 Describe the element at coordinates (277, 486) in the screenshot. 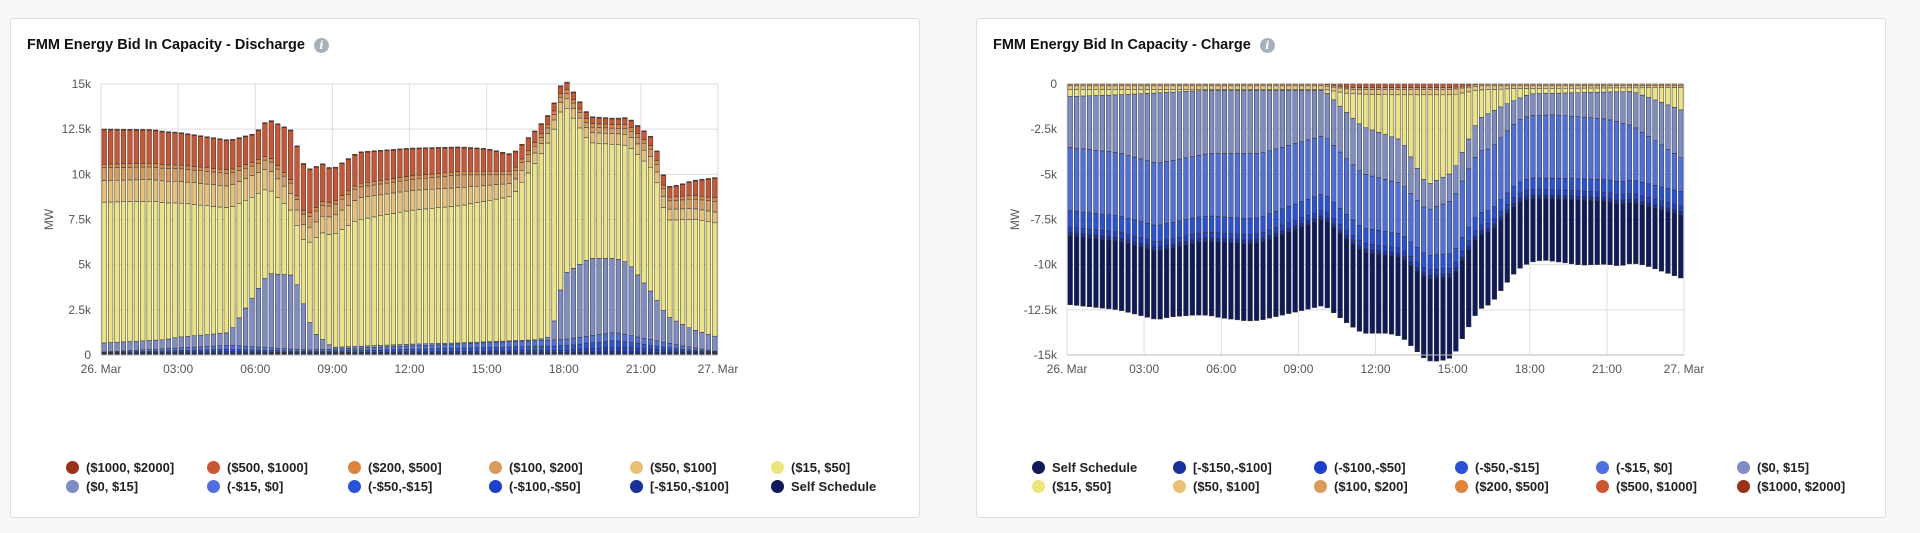

I see `legend-item-15-0: (-$15, $0]` at that location.